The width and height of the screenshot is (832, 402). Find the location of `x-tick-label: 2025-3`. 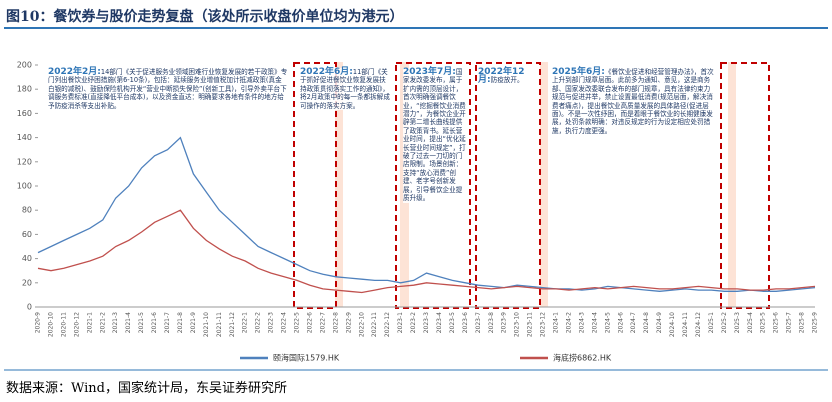

x-tick-label: 2025-3 is located at coordinates (737, 322).